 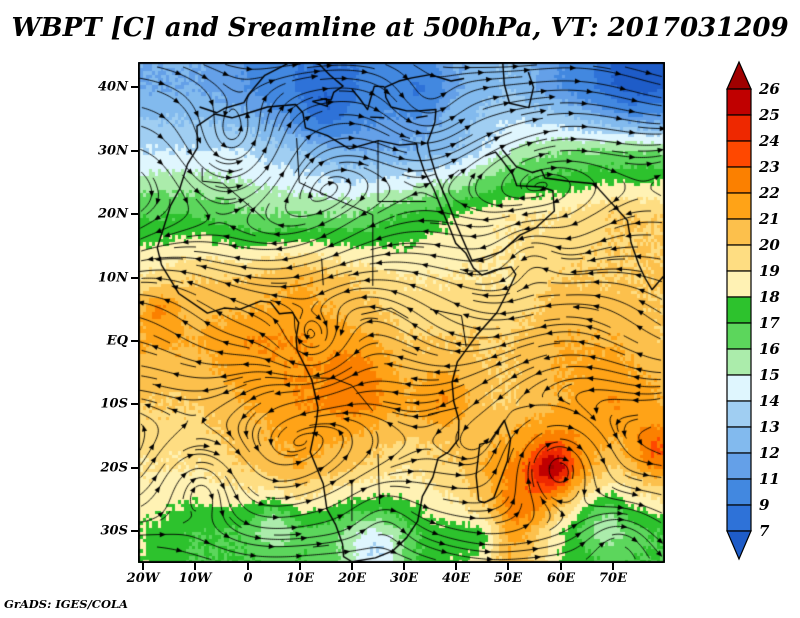 What do you see at coordinates (114, 404) in the screenshot?
I see `y-axis-tick-label: 10S` at bounding box center [114, 404].